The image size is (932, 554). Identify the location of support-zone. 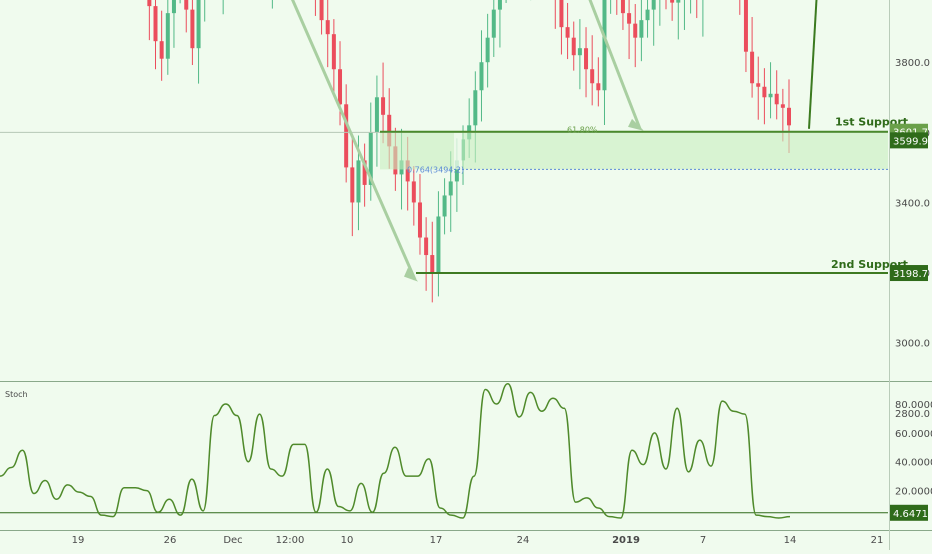
(634, 150).